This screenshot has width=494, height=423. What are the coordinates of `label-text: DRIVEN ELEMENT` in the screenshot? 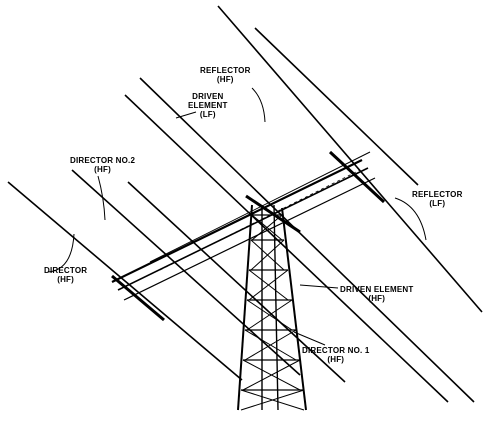 It's located at (377, 289).